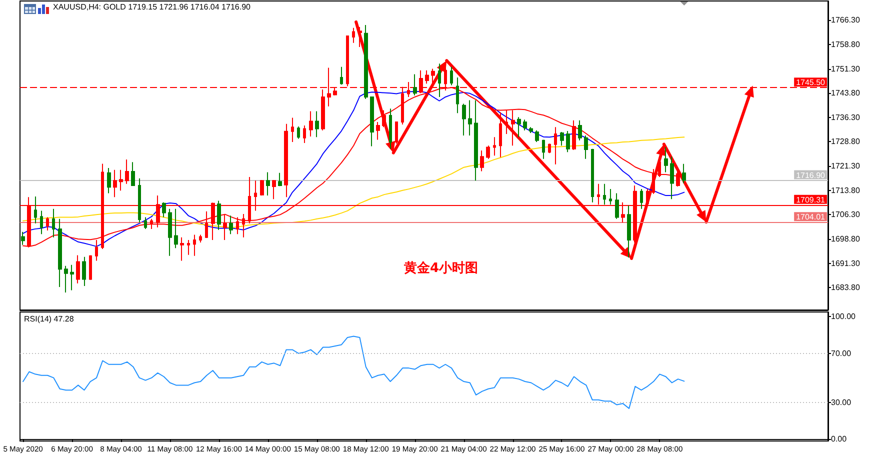  I want to click on y-tick-label: 1728.80, so click(845, 141).